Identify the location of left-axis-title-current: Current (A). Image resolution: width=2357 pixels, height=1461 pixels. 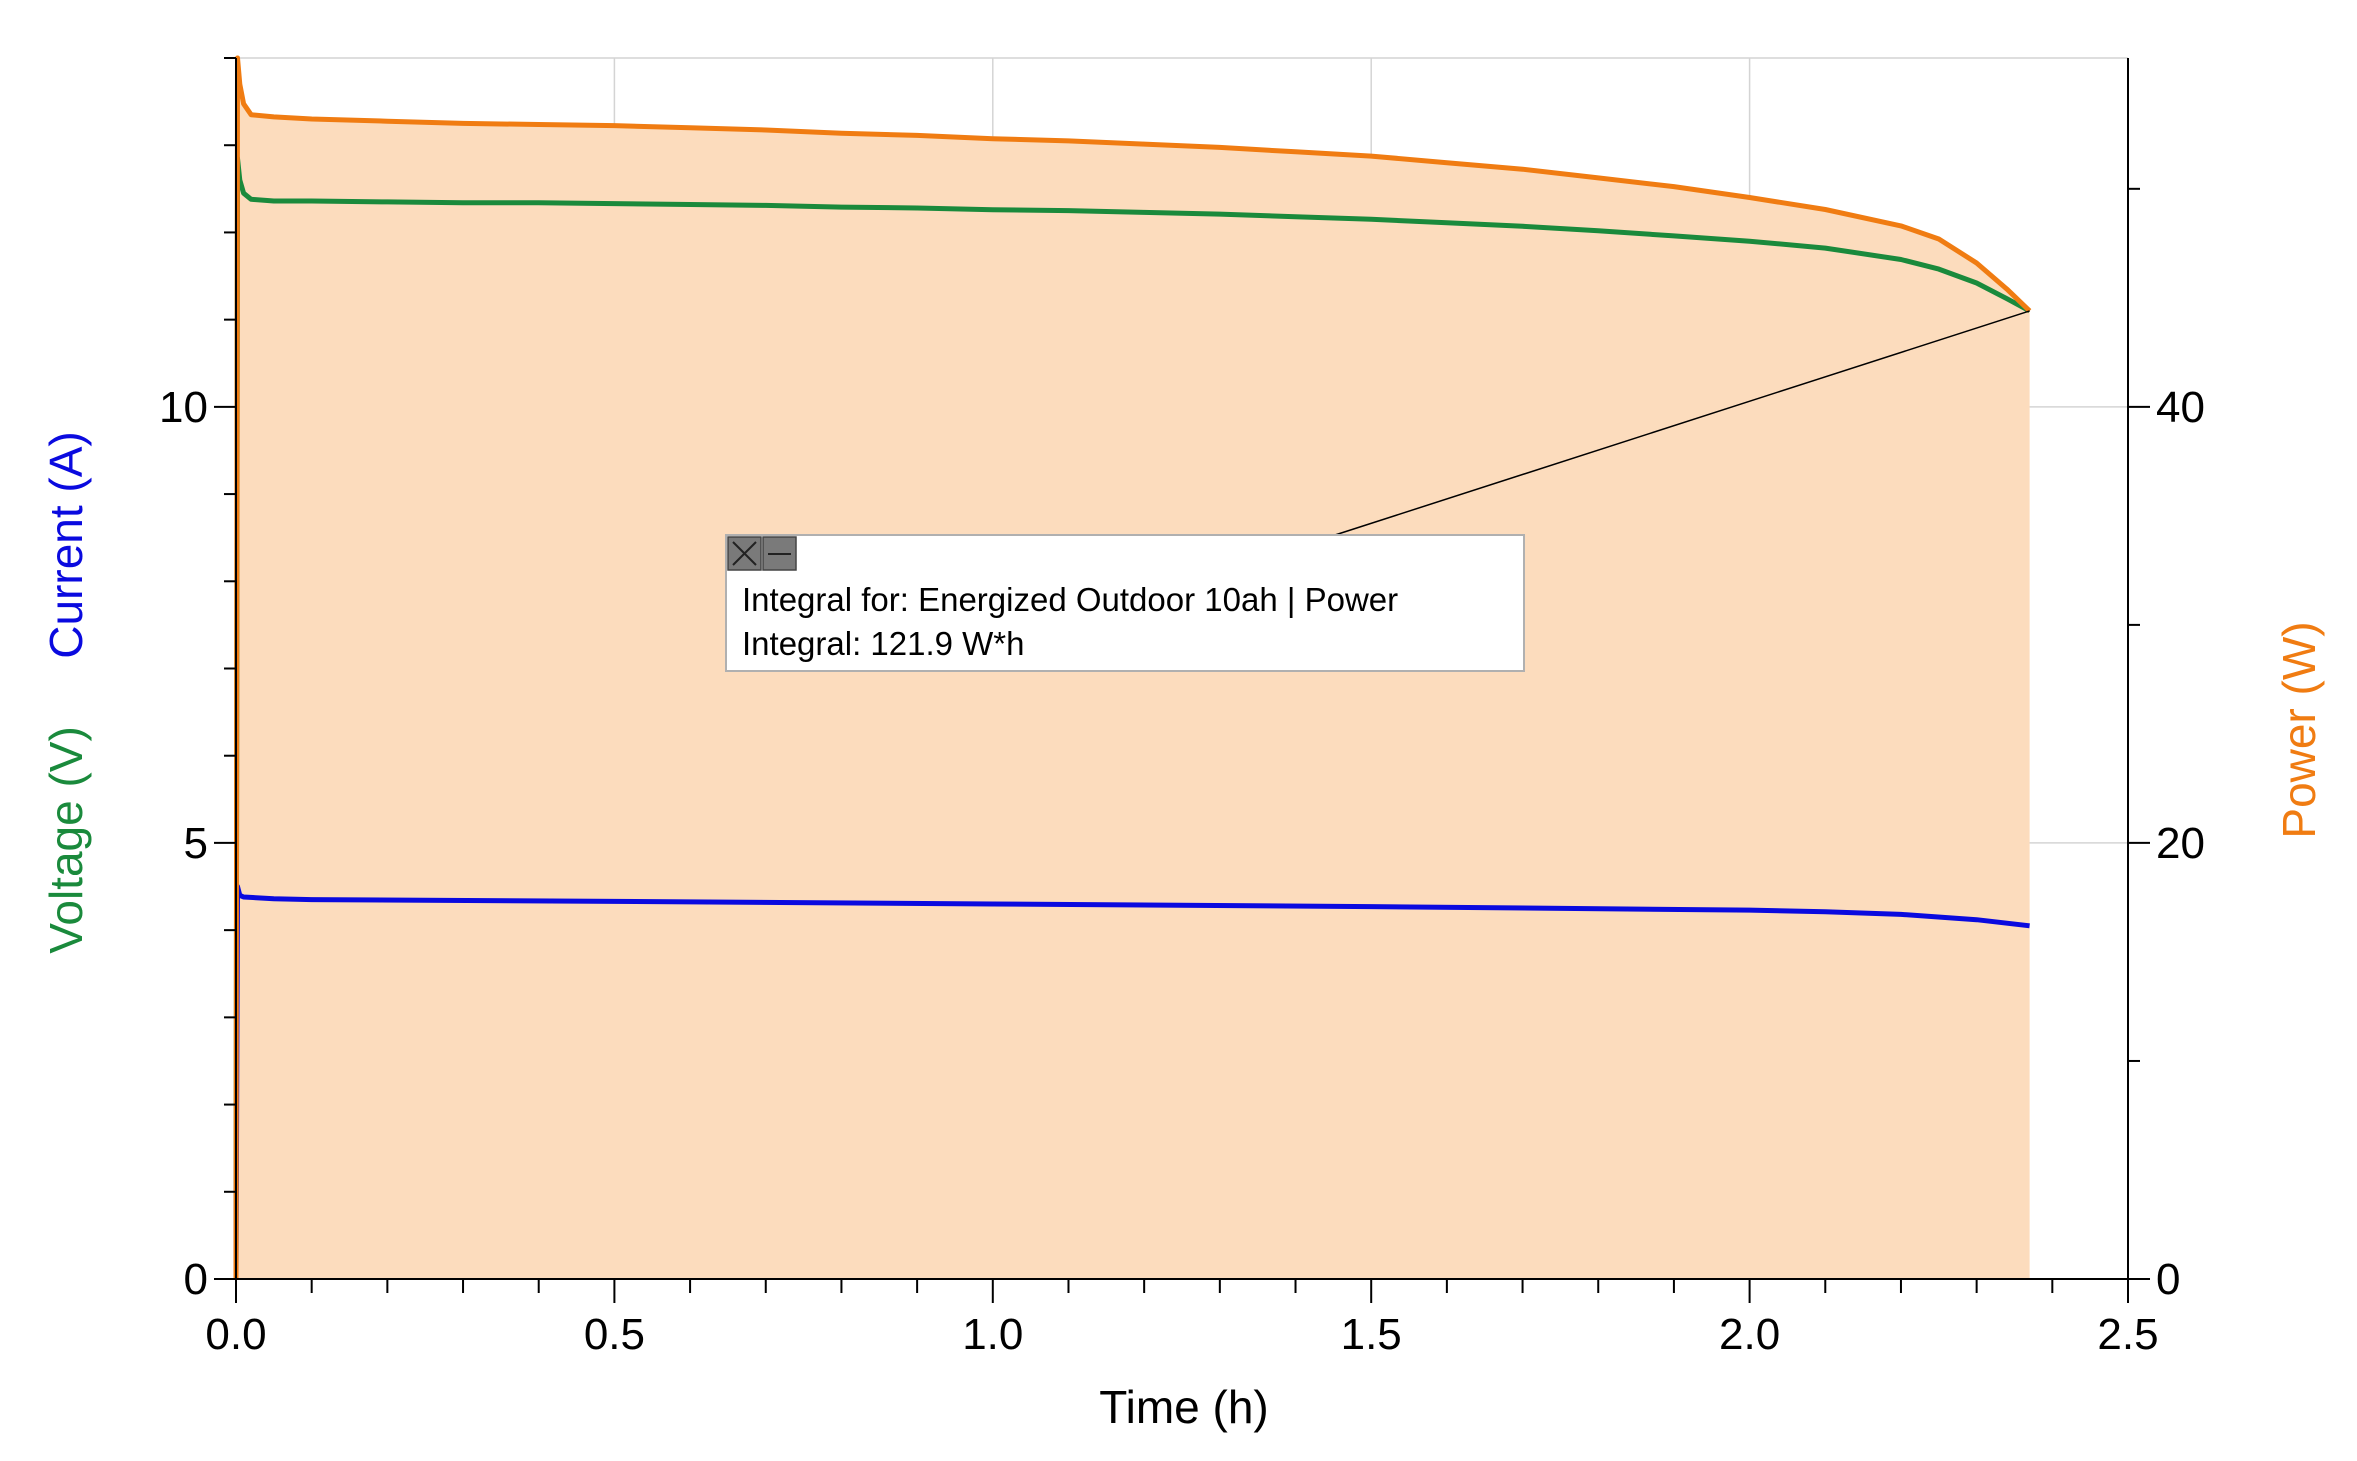
(66, 544).